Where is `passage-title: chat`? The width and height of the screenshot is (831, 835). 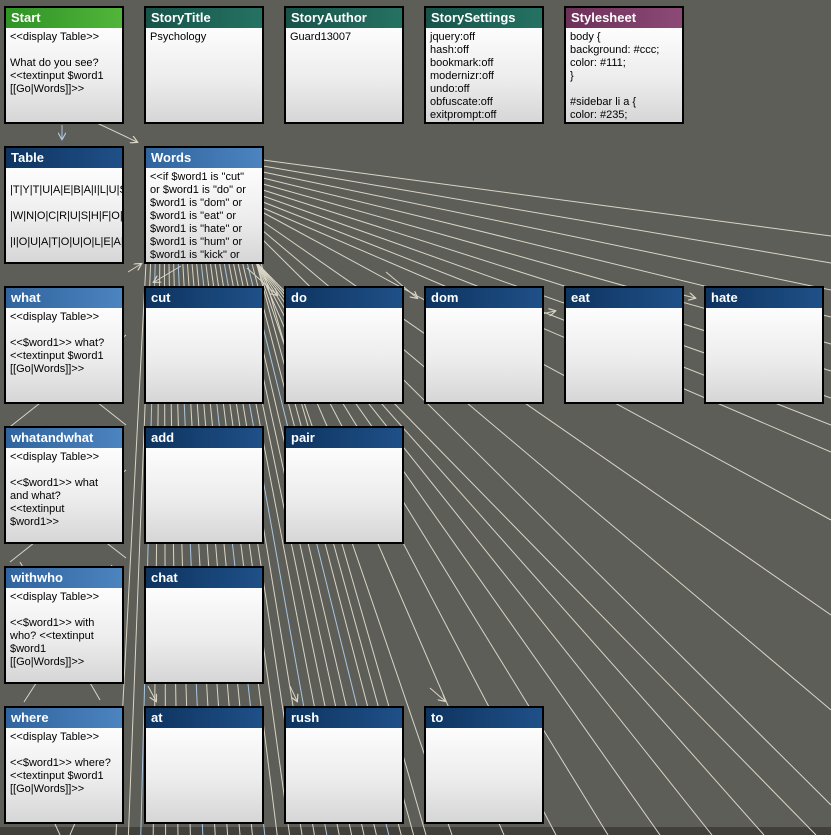
passage-title: chat is located at coordinates (204, 578).